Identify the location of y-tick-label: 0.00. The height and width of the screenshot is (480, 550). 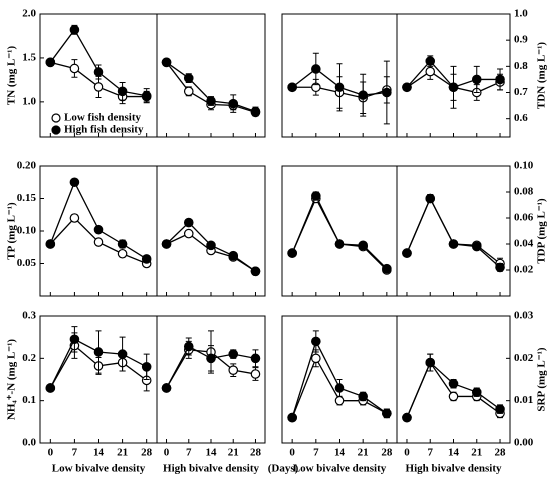
(524, 443).